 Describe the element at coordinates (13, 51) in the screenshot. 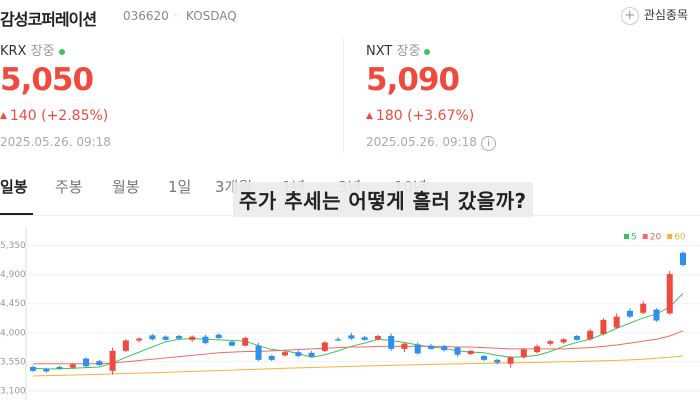

I see `exchange: KRX` at that location.